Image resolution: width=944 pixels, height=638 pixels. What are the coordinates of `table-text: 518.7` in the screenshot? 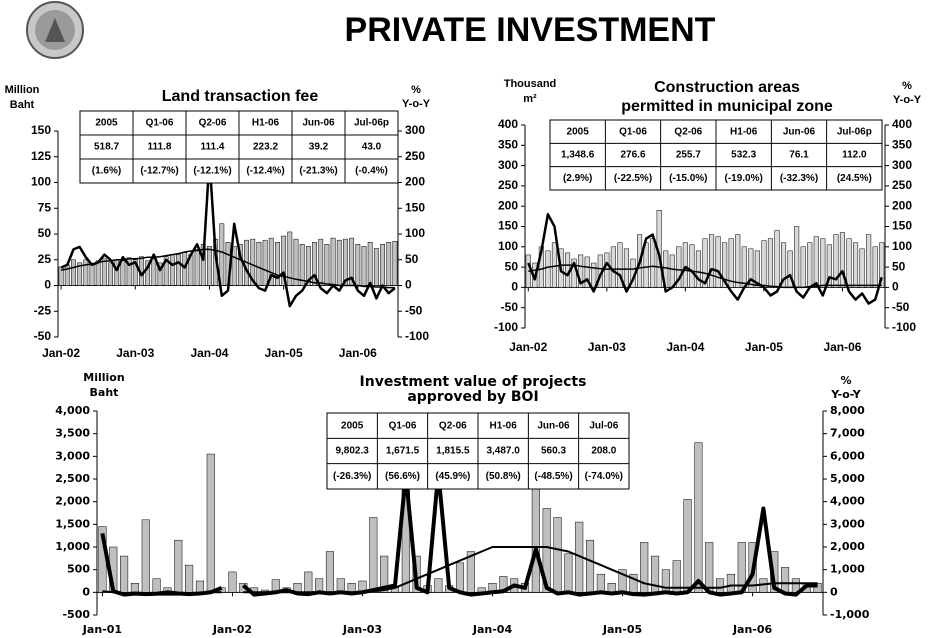 It's located at (106, 147).